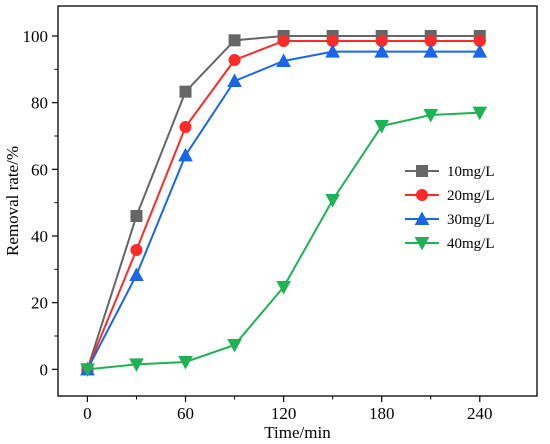 This screenshot has width=550, height=444. I want to click on y-tick-label-1: 20, so click(39, 303).